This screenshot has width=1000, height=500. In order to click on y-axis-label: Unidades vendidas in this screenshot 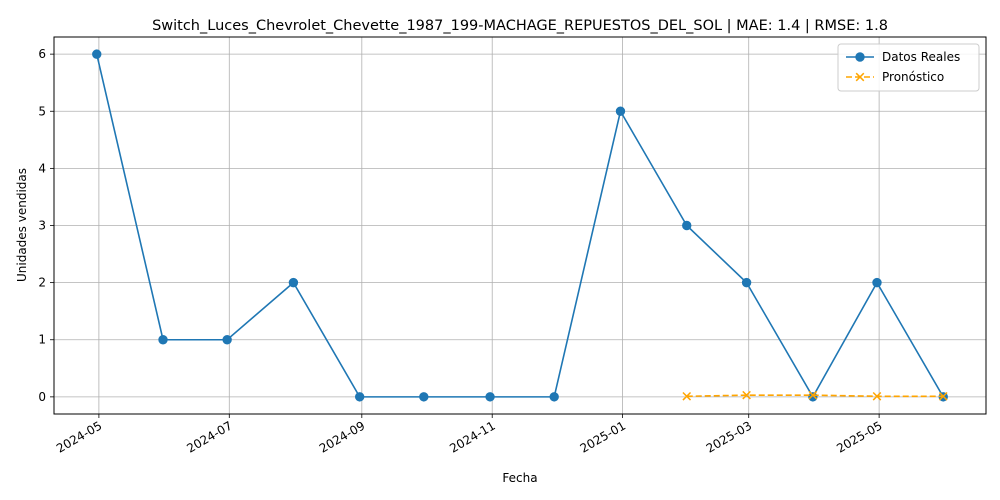, I will do `click(22, 225)`.